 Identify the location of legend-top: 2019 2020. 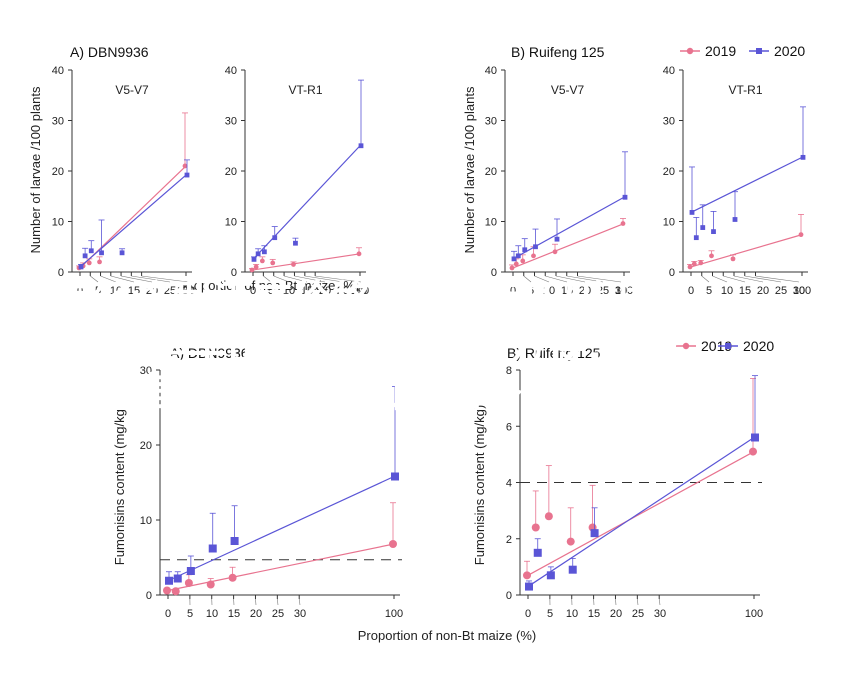
(742, 51).